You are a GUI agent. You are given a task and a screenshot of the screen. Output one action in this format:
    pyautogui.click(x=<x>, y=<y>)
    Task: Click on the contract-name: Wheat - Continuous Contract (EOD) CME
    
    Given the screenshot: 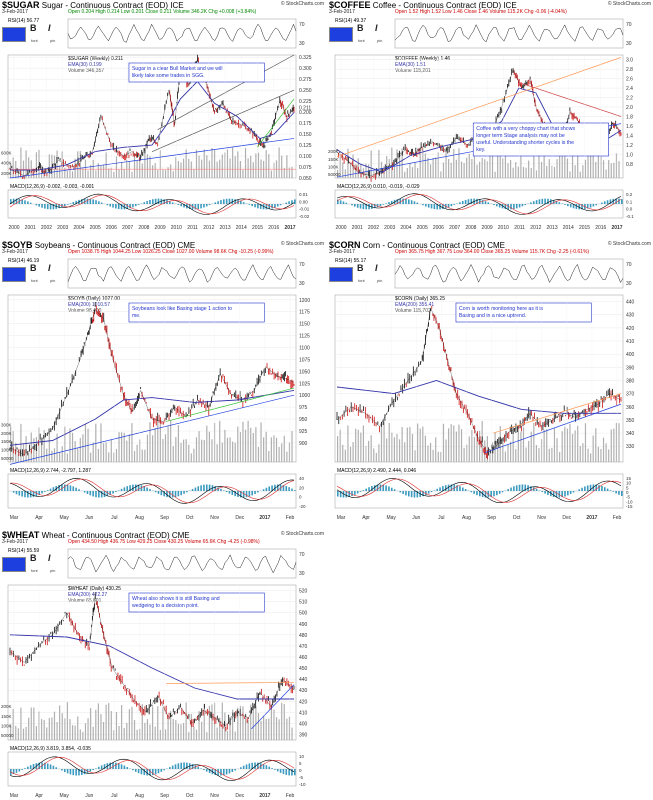 What is the action you would take?
    pyautogui.click(x=115, y=535)
    